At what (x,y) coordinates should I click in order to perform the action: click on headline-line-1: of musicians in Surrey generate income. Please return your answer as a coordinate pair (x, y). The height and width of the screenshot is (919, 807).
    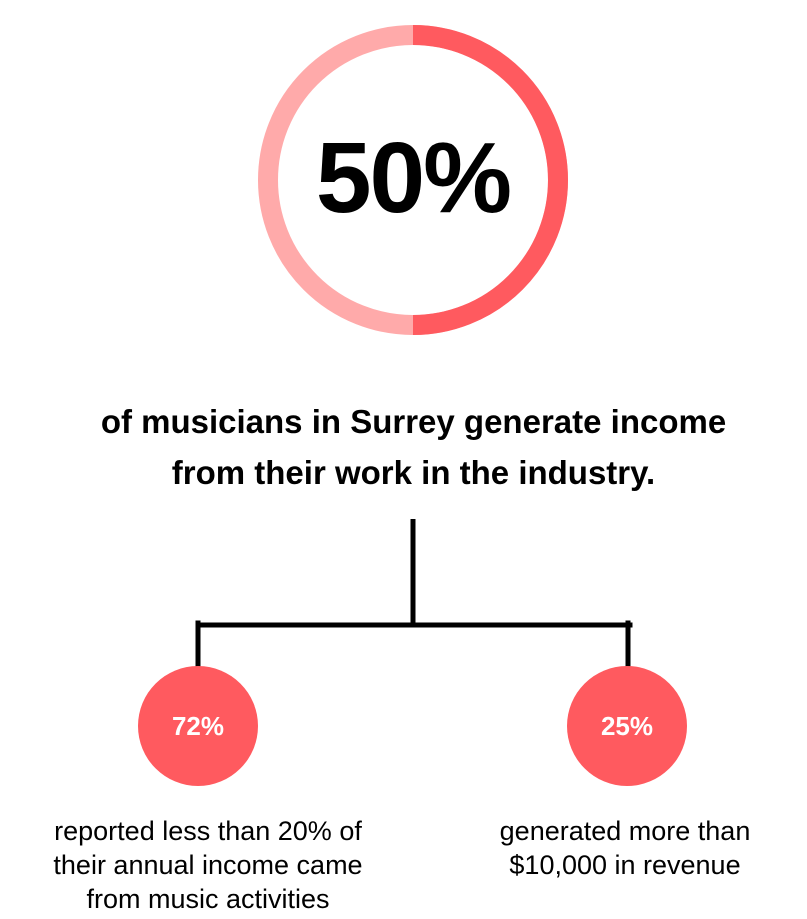
    Looking at the image, I should click on (413, 421).